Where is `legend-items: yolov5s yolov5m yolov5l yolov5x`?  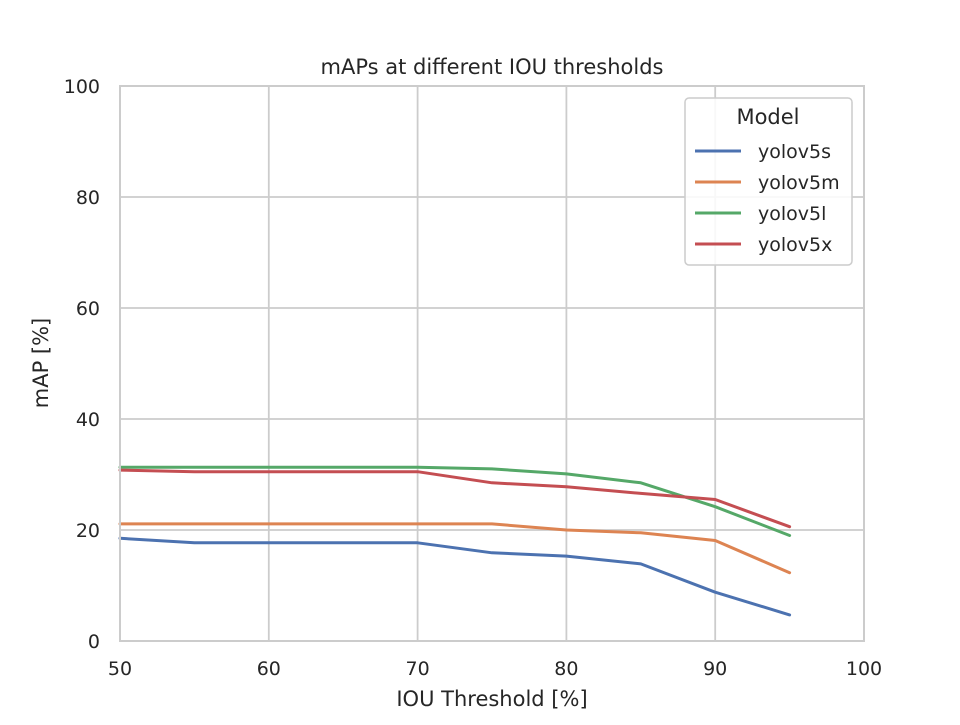 legend-items: yolov5s yolov5m yolov5l yolov5x is located at coordinates (767, 198).